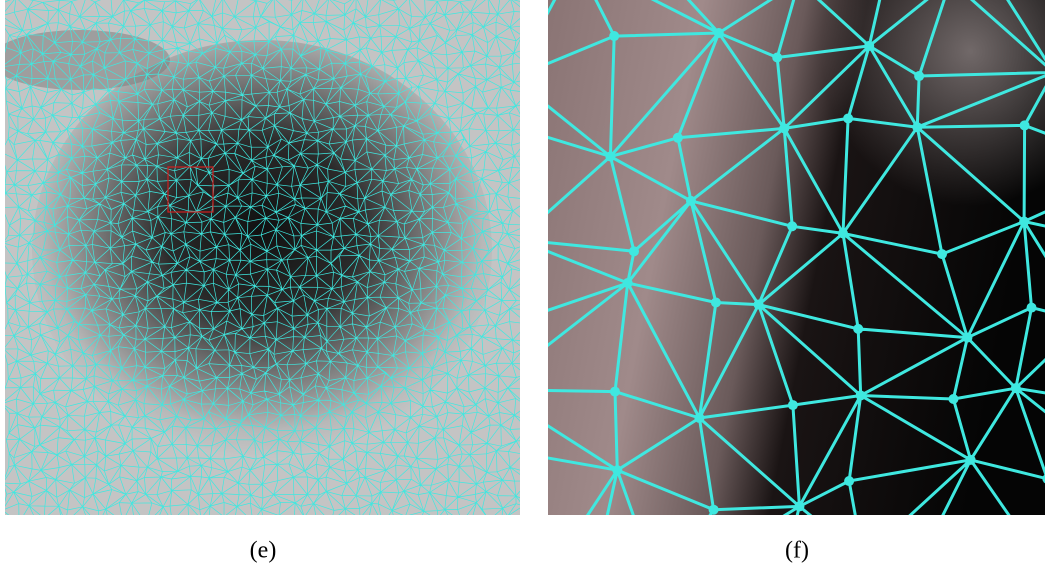 This screenshot has width=1049, height=579. What do you see at coordinates (190, 189) in the screenshot?
I see `zoom-box` at bounding box center [190, 189].